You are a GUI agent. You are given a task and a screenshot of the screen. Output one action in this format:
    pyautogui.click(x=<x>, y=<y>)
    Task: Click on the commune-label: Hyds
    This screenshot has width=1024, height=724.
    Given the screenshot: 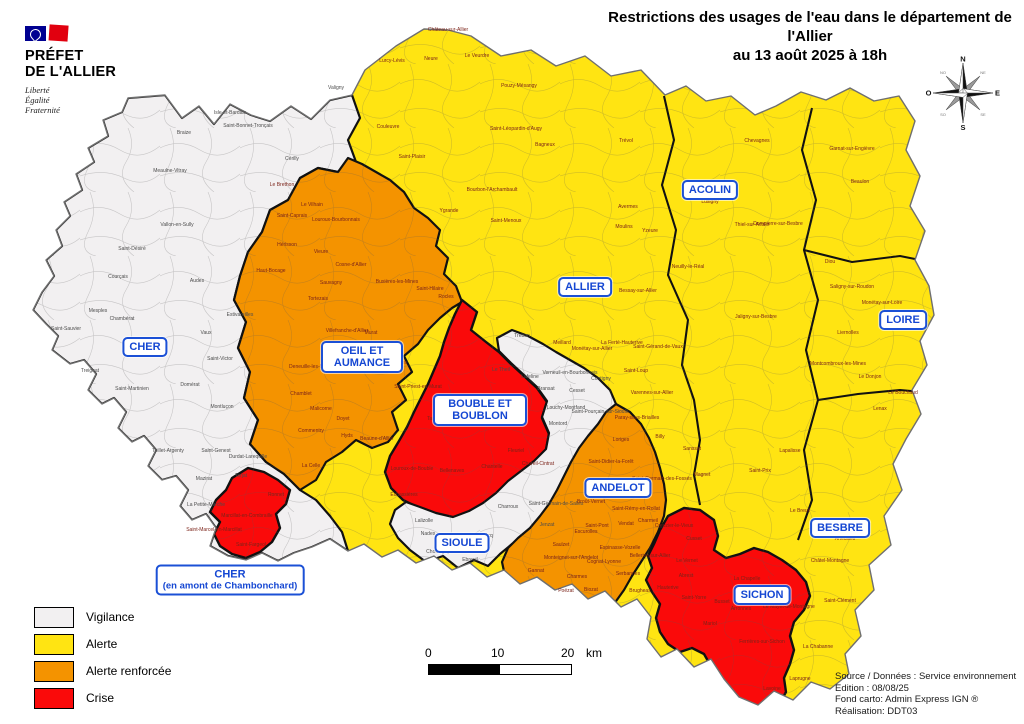 What is the action you would take?
    pyautogui.click(x=347, y=436)
    